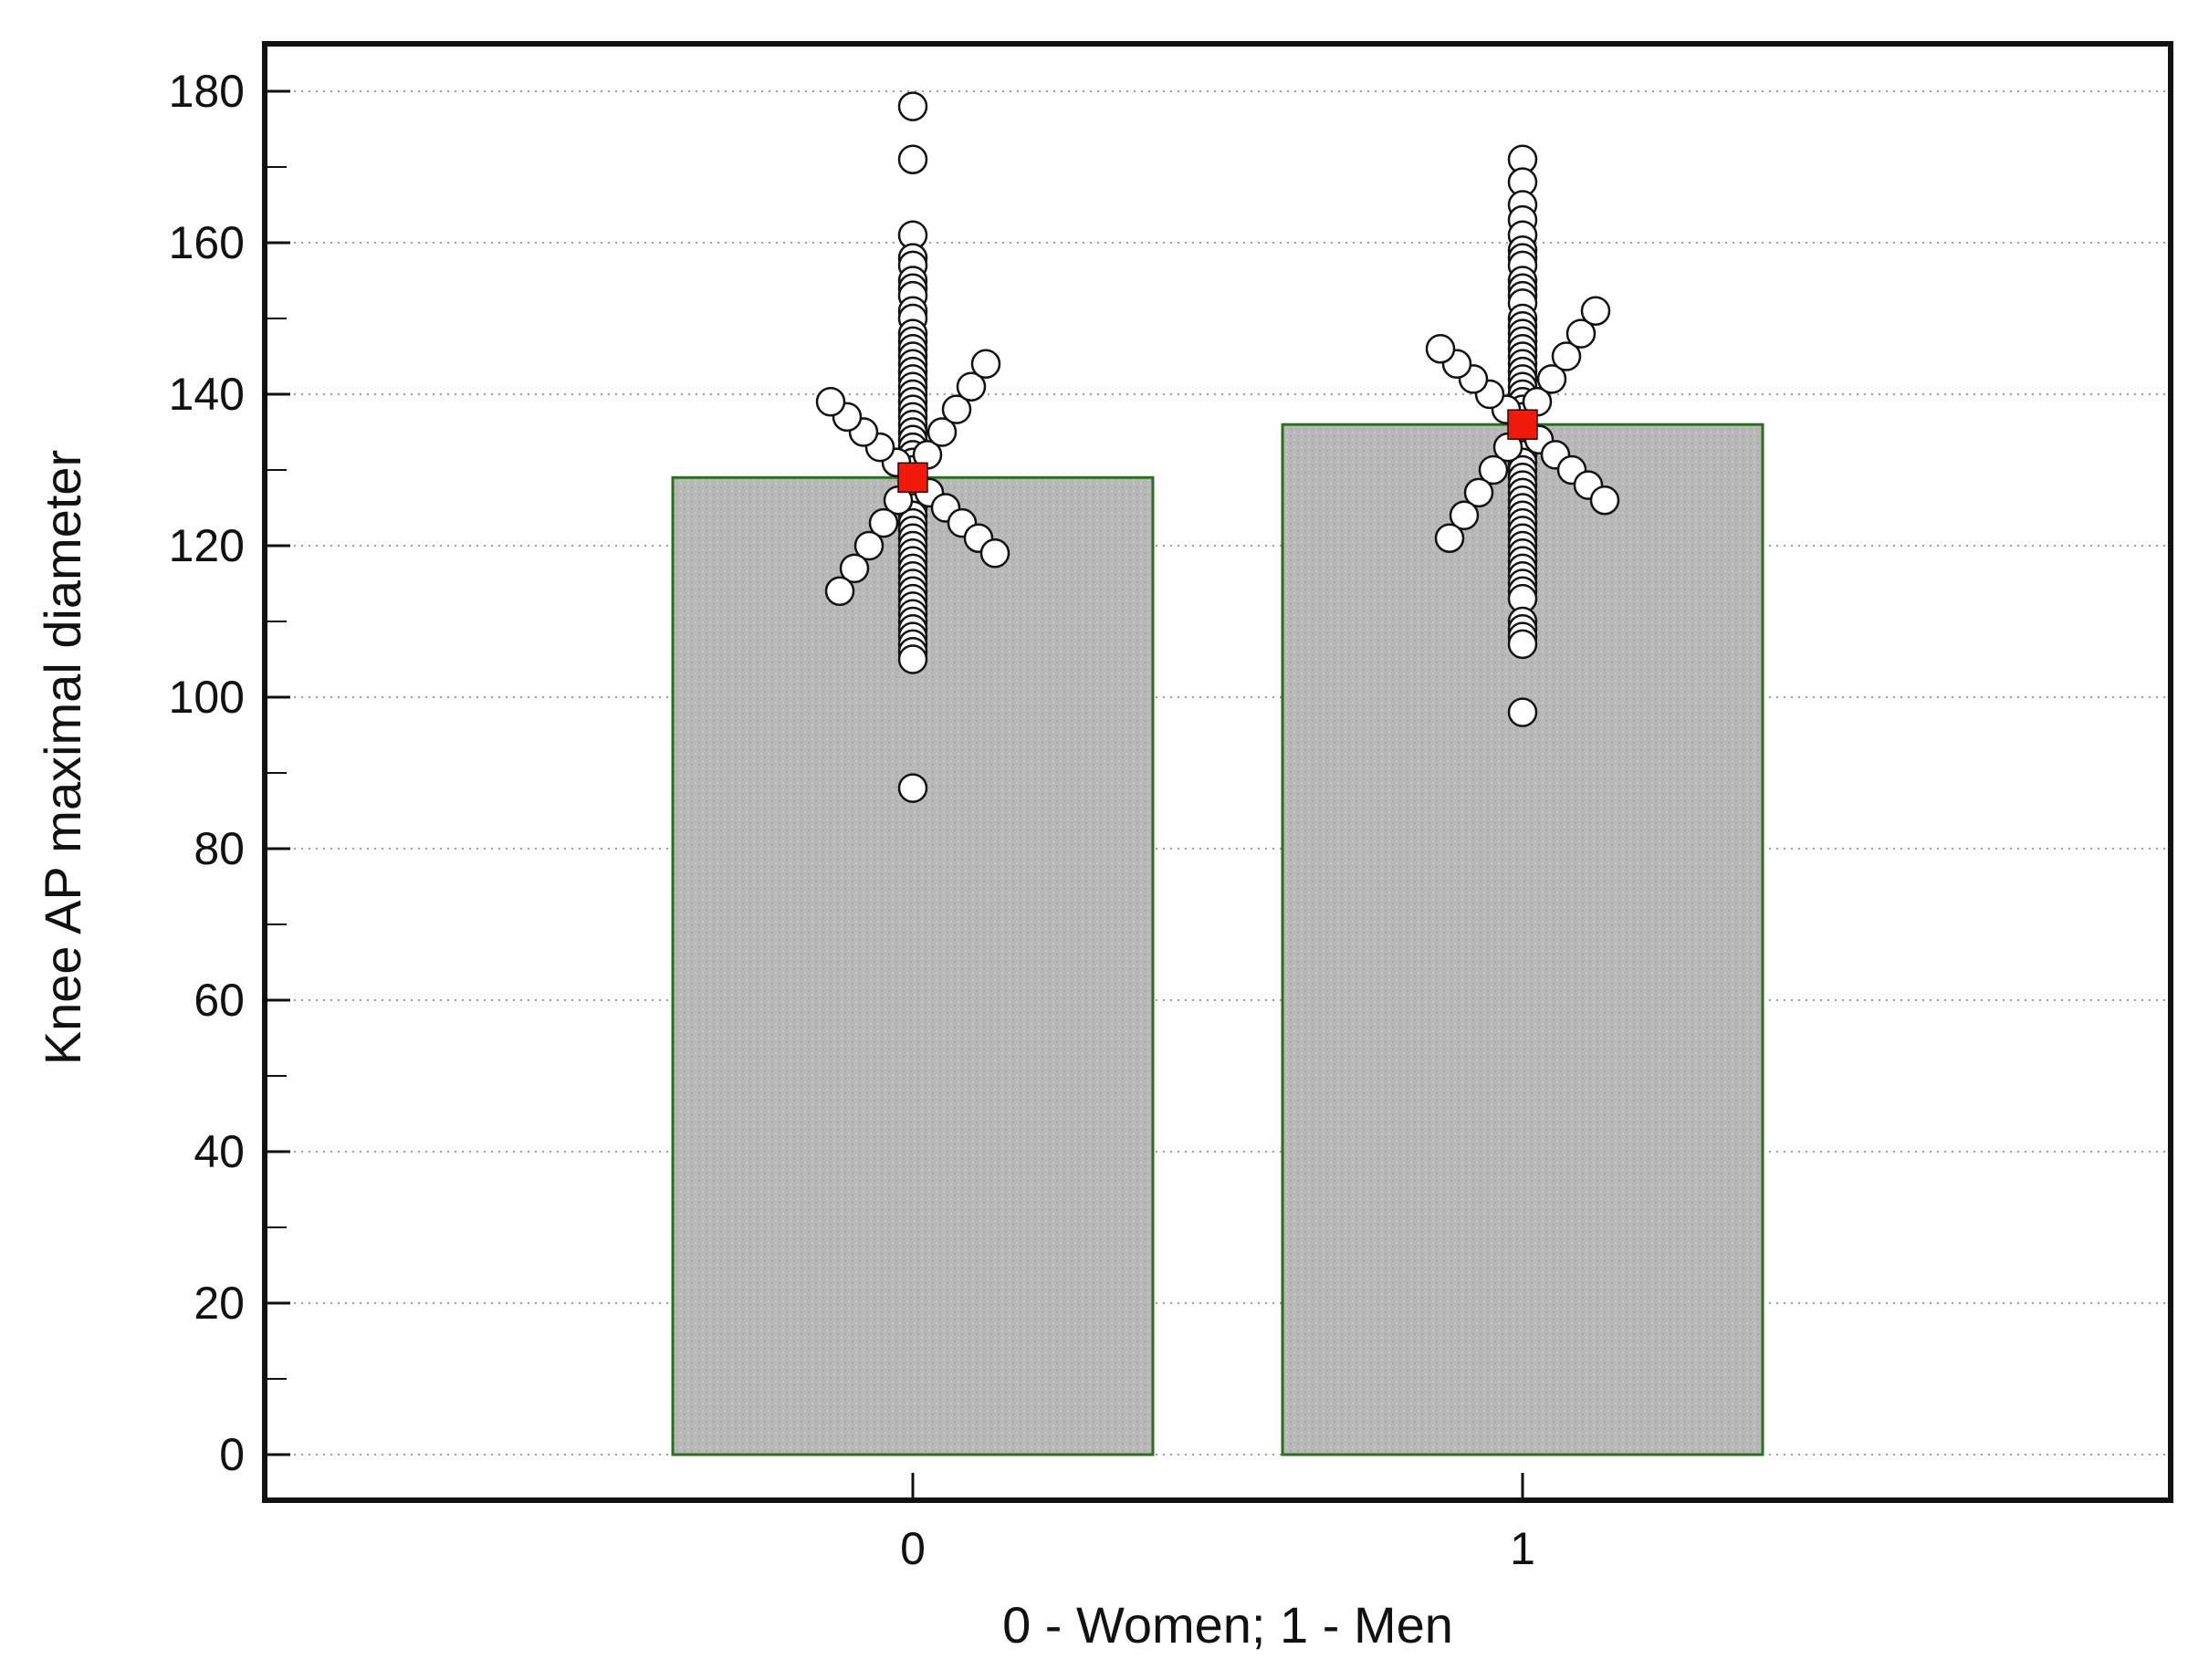 The width and height of the screenshot is (2209, 1680). What do you see at coordinates (207, 546) in the screenshot?
I see `y-tick-label: 120` at bounding box center [207, 546].